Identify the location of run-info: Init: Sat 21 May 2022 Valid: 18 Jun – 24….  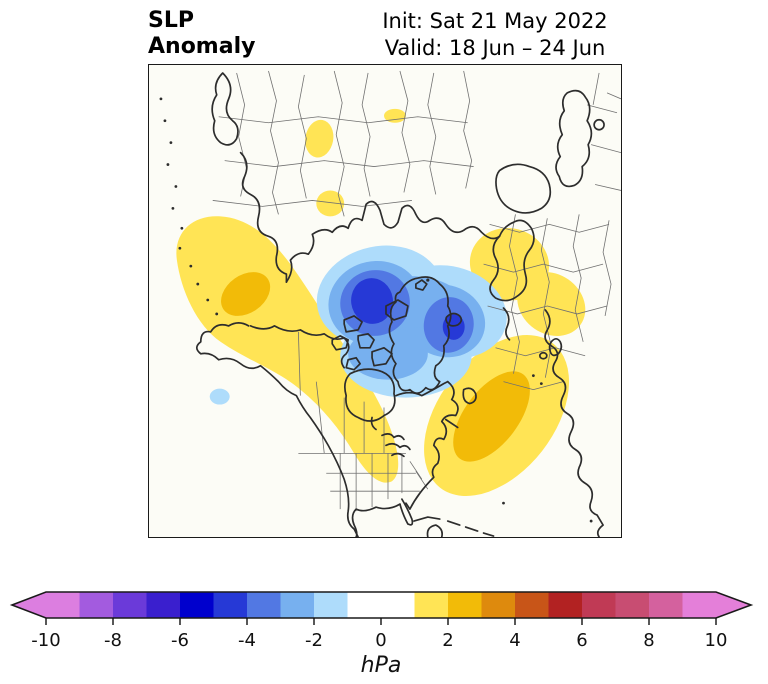
(495, 35).